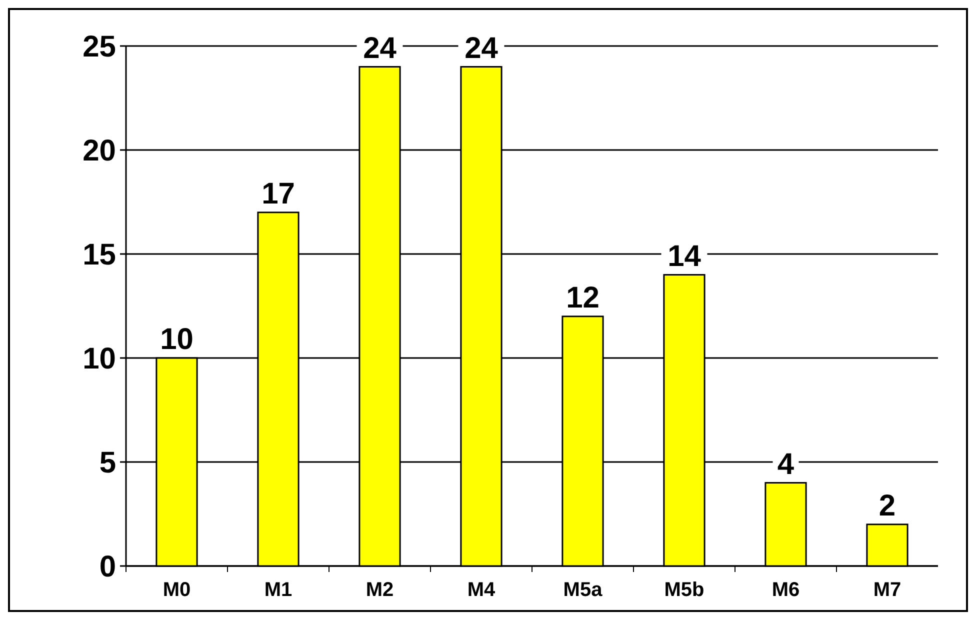 This screenshot has height=620, width=977. I want to click on data-label: 2, so click(887, 505).